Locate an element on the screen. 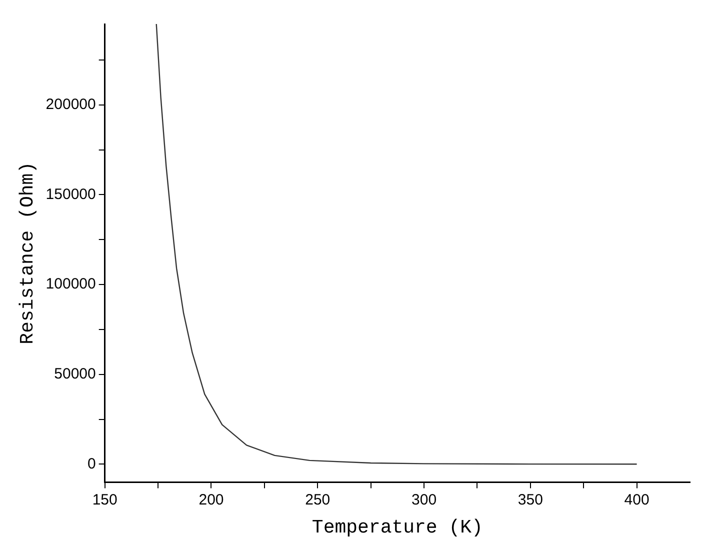 This screenshot has width=720, height=549. x-tick-label: 200 is located at coordinates (211, 499).